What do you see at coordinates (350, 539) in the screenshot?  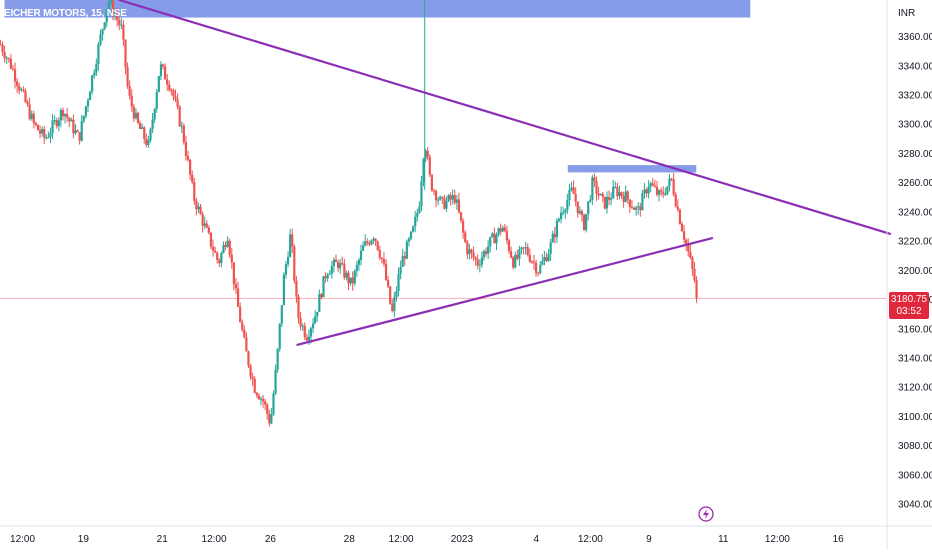 I see `time-tick-label: 28` at bounding box center [350, 539].